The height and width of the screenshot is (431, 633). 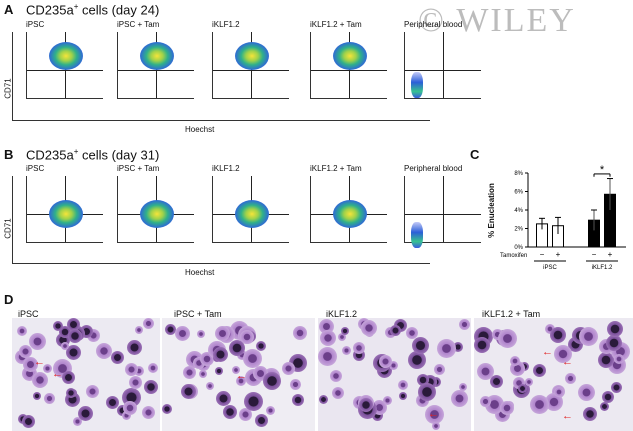 What do you see at coordinates (542, 254) in the screenshot?
I see `tamoxifen-sign: −` at bounding box center [542, 254].